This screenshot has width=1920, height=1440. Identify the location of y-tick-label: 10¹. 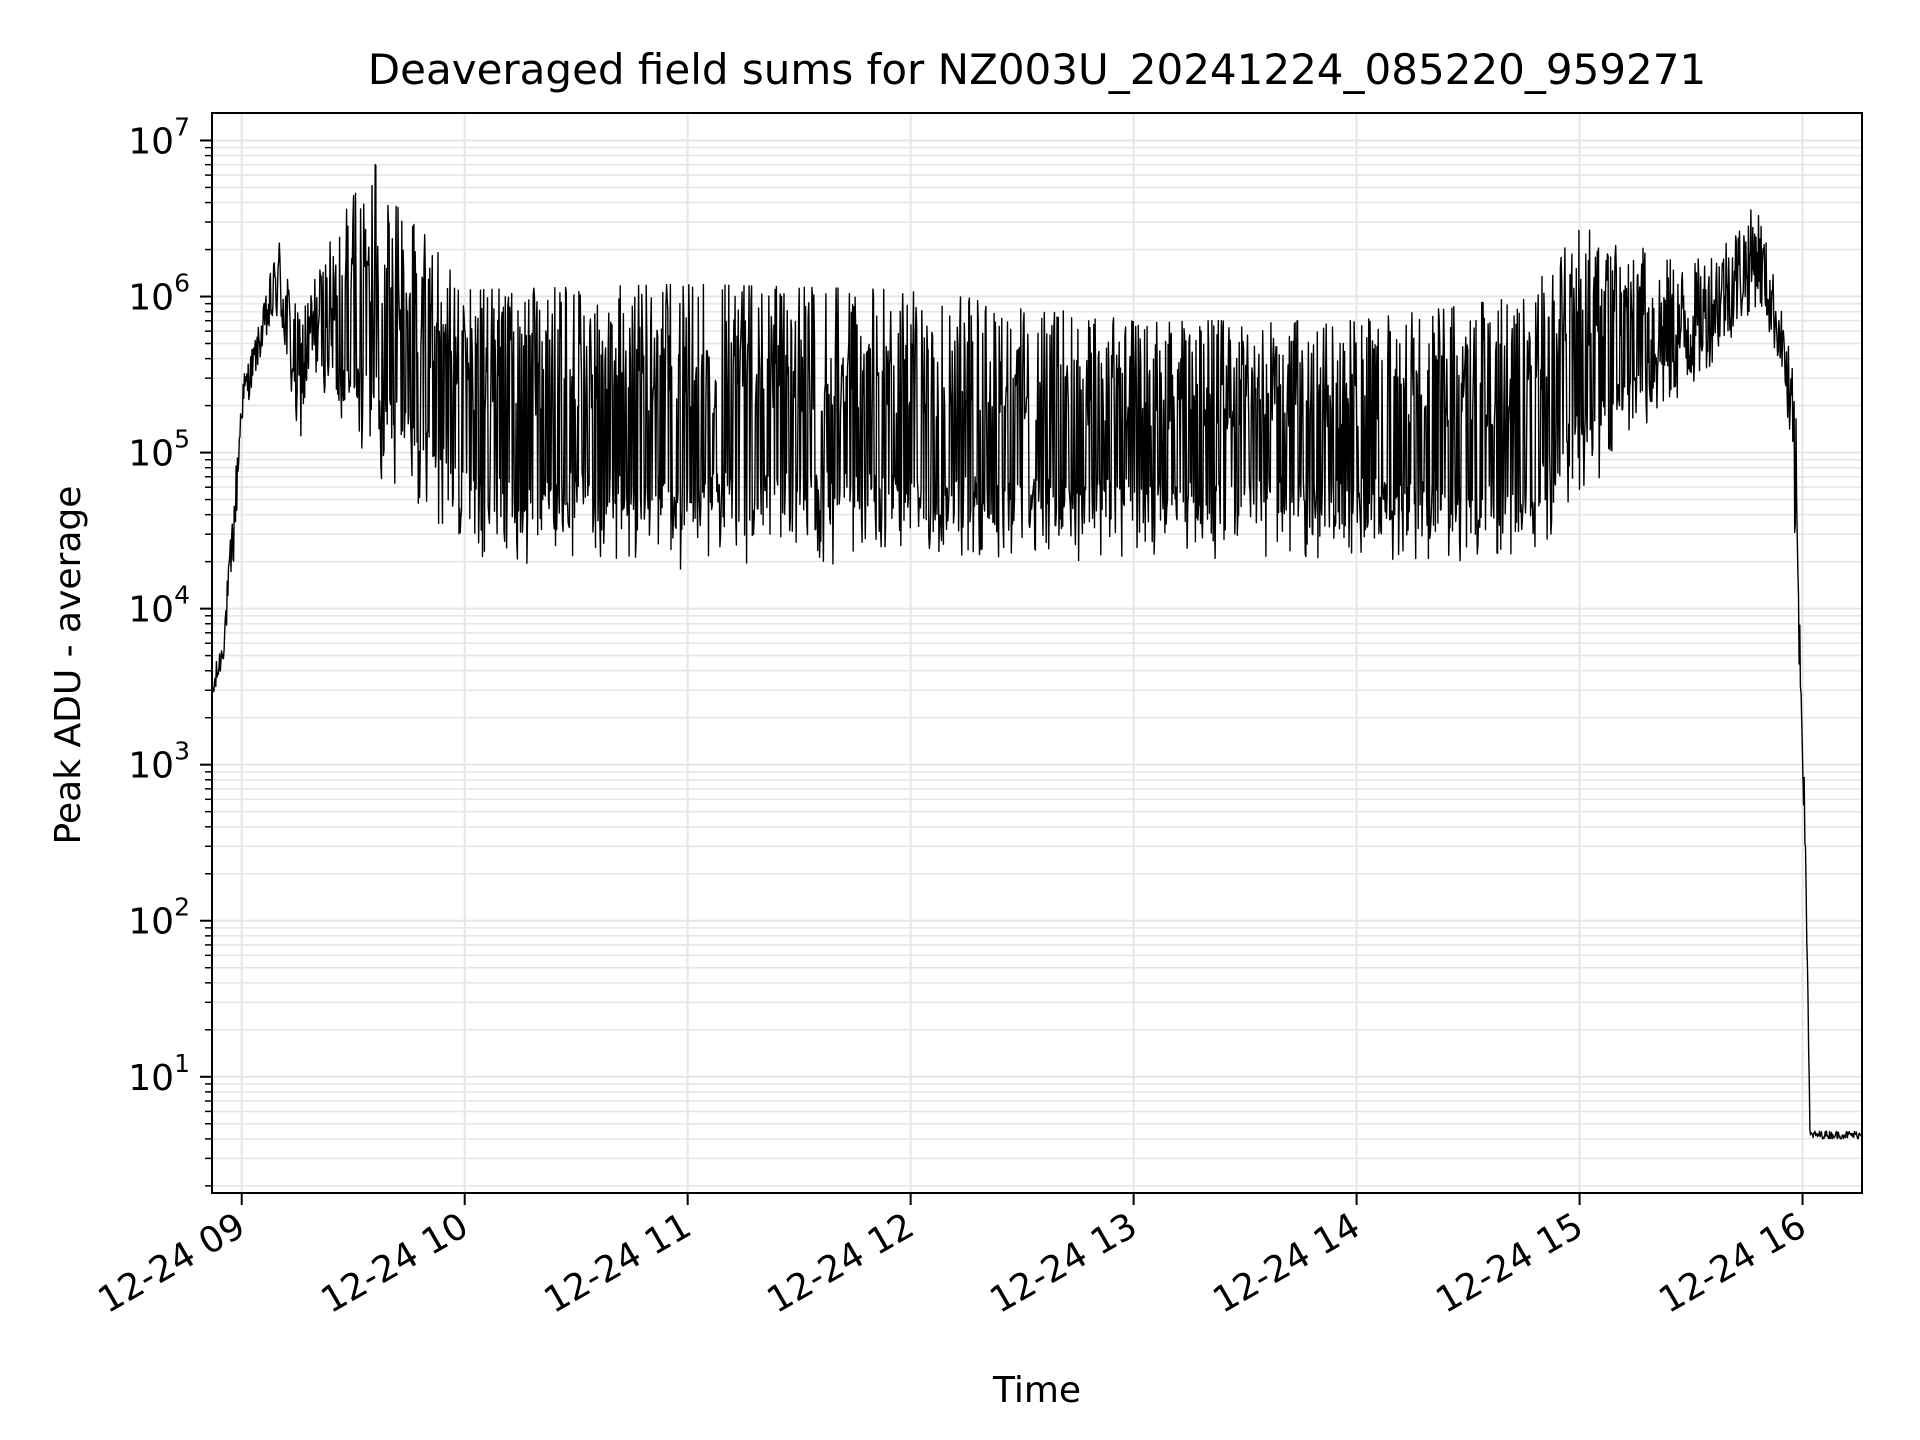
(159, 1074).